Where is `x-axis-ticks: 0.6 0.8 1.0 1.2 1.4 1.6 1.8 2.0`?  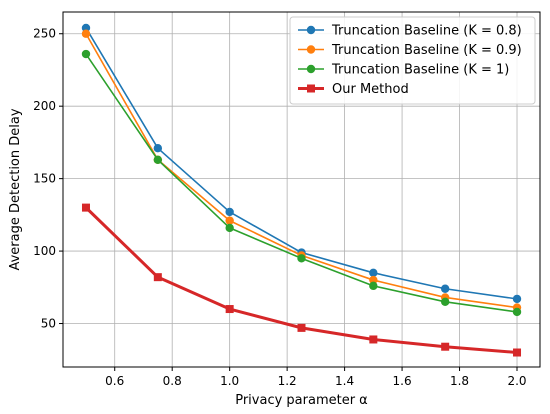 x-axis-ticks: 0.6 0.8 1.0 1.2 1.4 1.6 1.8 2.0 is located at coordinates (316, 377).